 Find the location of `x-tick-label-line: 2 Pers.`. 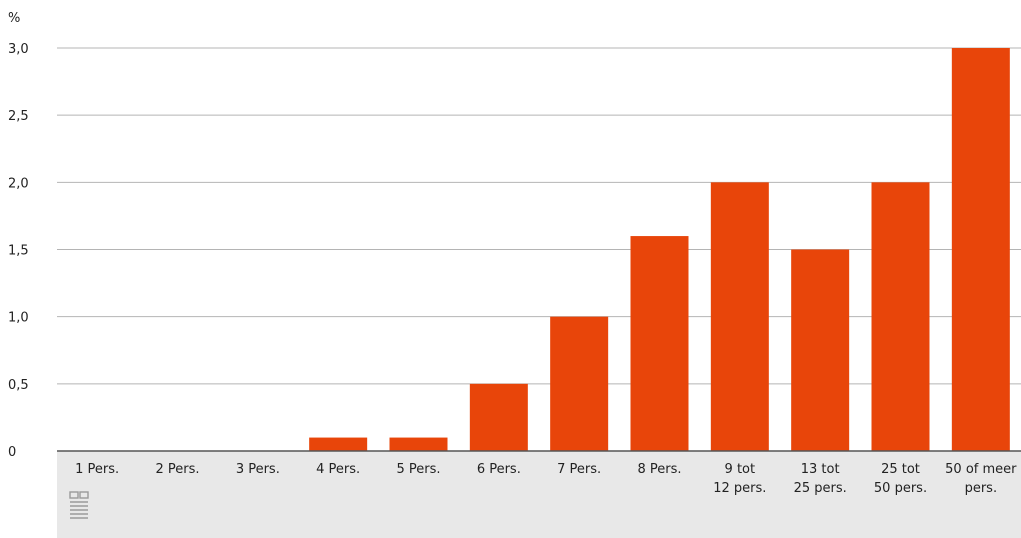

x-tick-label-line: 2 Pers. is located at coordinates (177, 469).